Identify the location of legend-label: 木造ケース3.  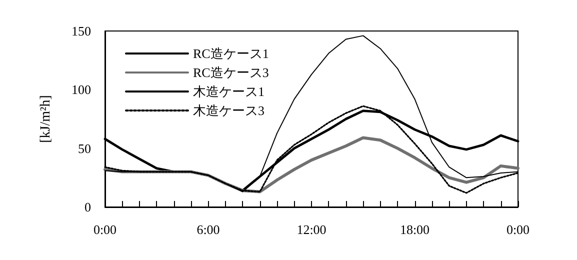
(228, 110).